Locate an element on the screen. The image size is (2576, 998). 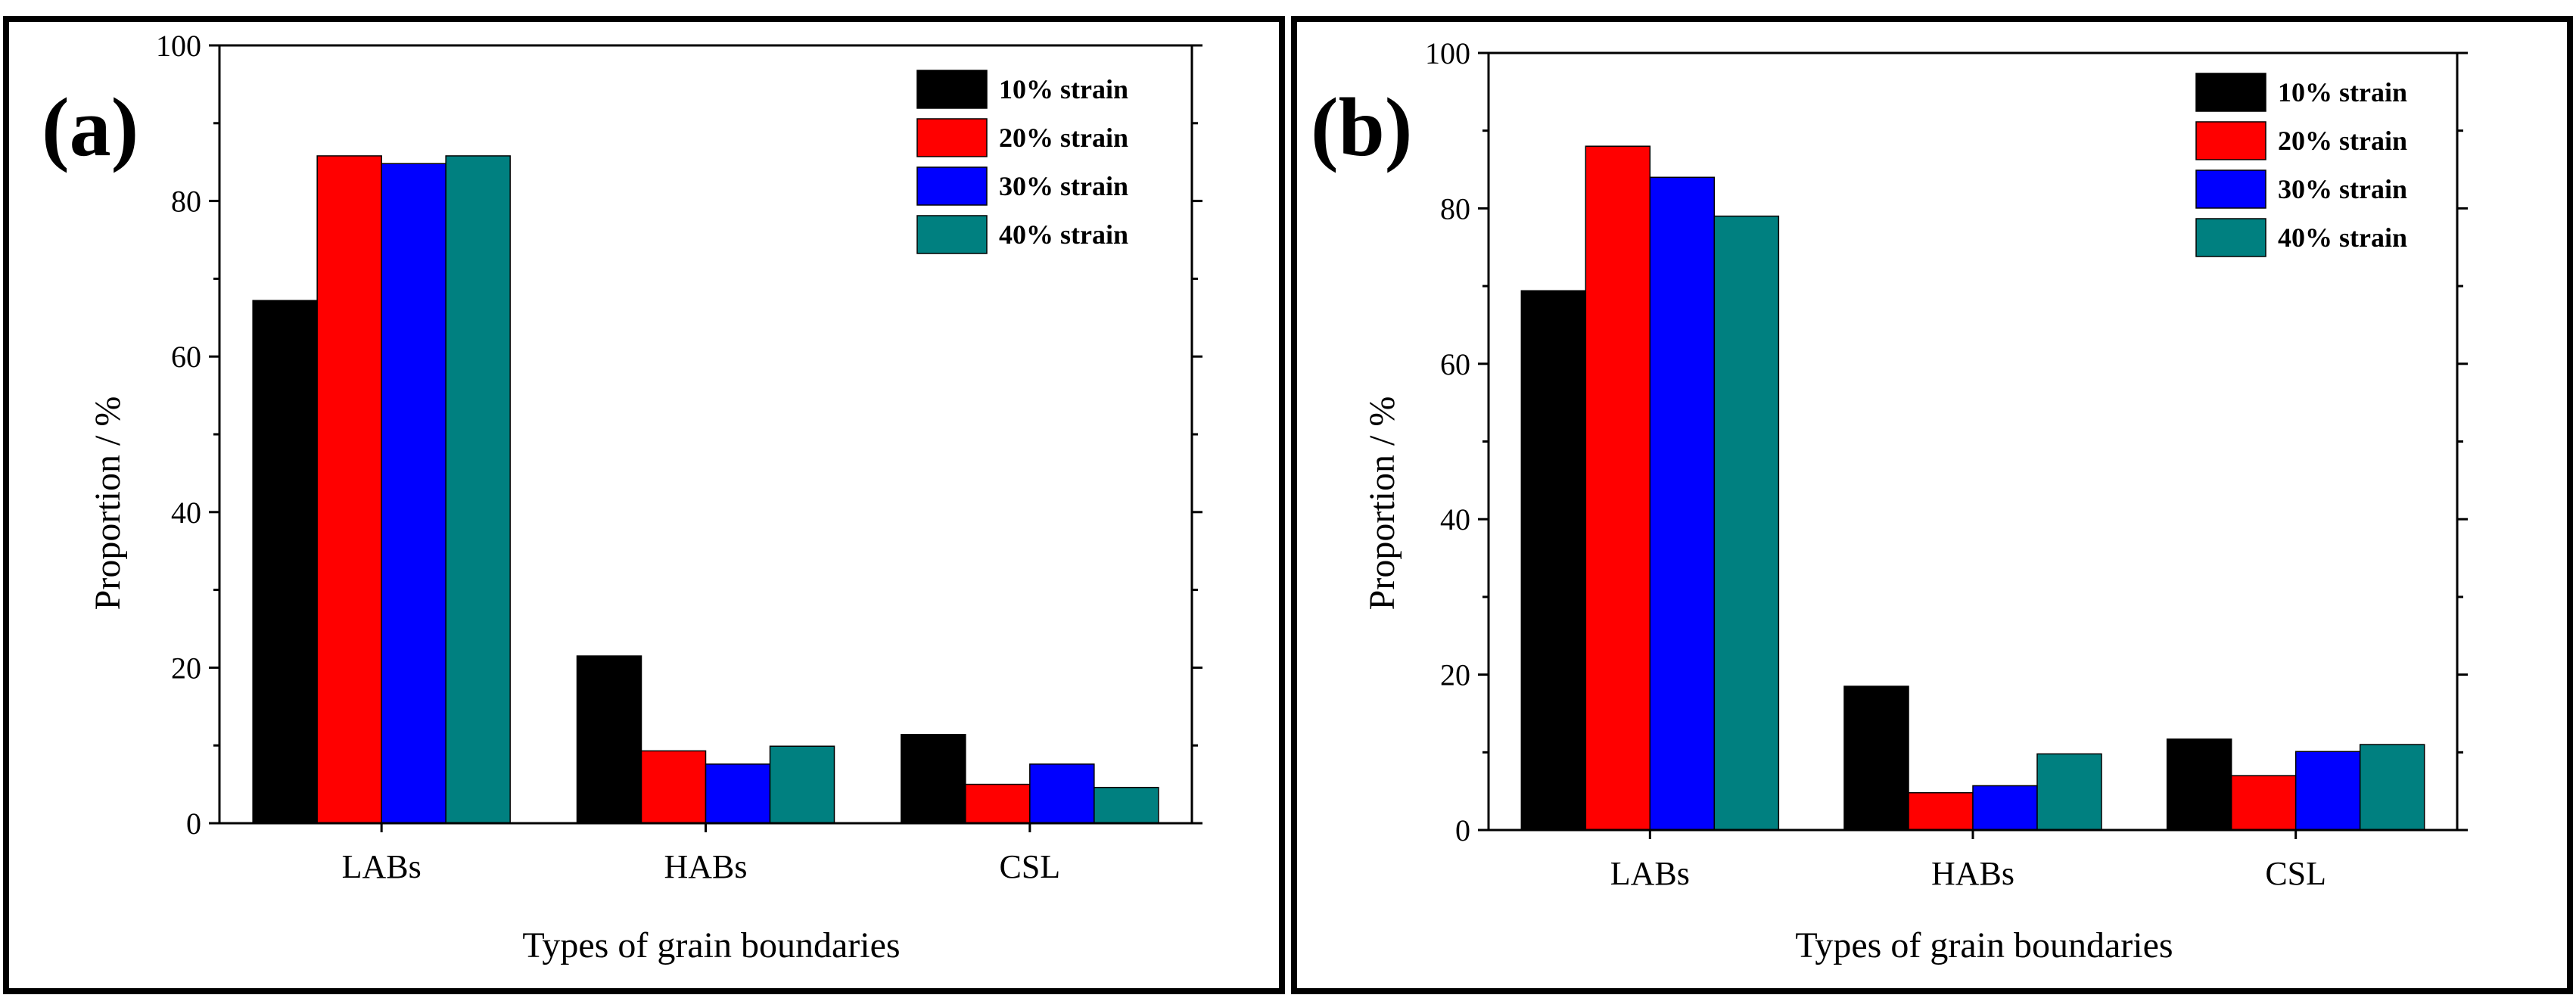
panel-label: (a) is located at coordinates (90, 127).